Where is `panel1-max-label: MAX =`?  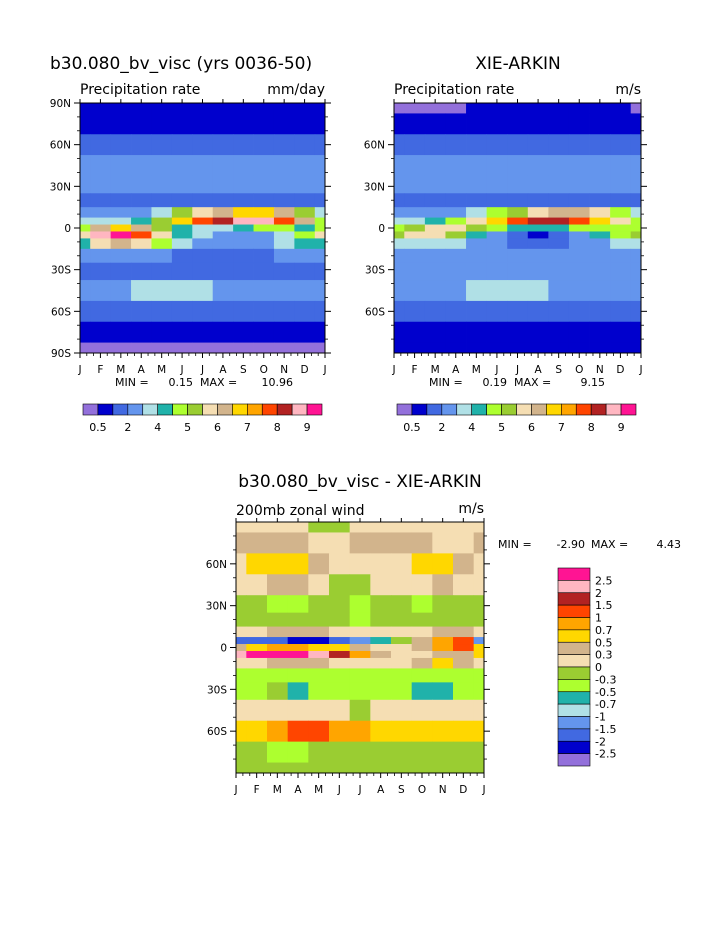
panel1-max-label: MAX = is located at coordinates (218, 382).